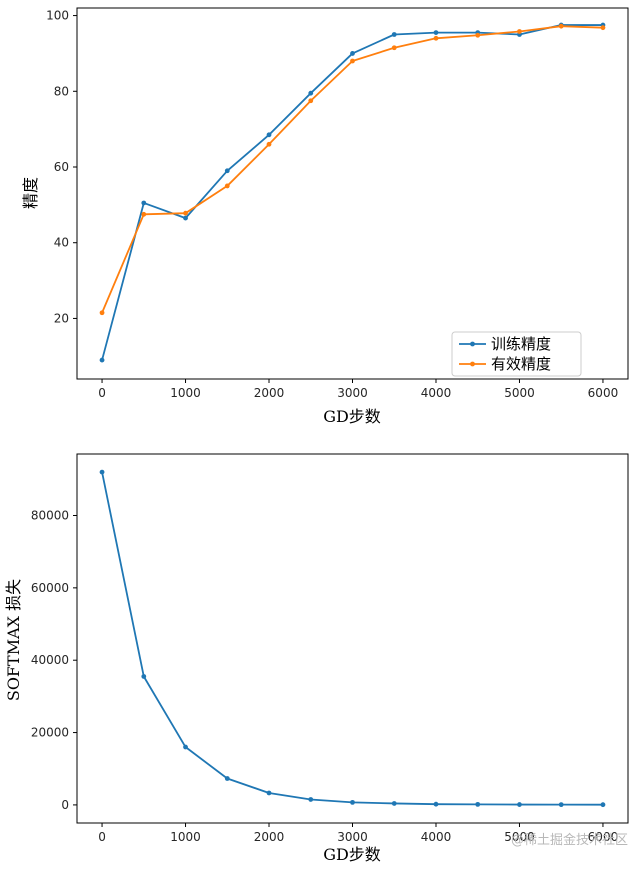  What do you see at coordinates (50, 588) in the screenshot?
I see `y-tick-label-60000: 60000` at bounding box center [50, 588].